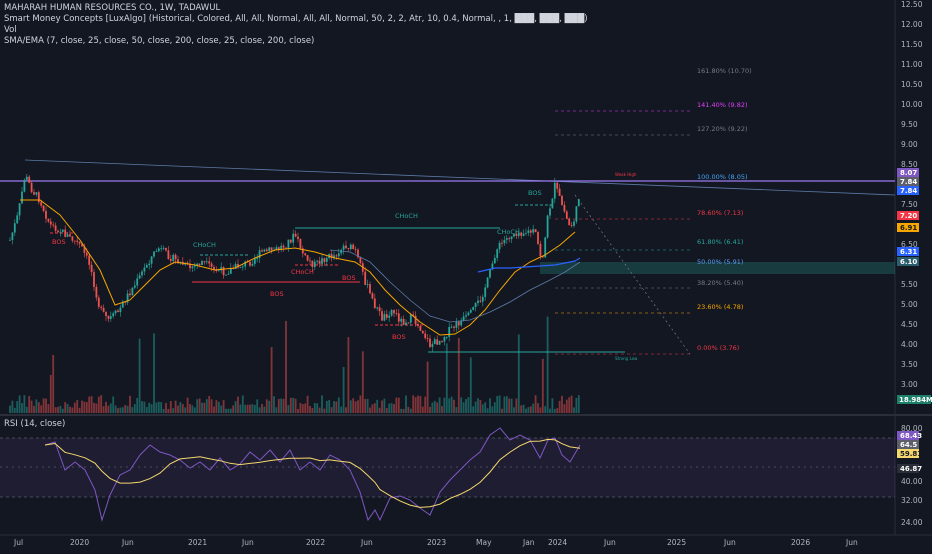  Describe the element at coordinates (626, 358) in the screenshot. I see `strong-low-label: Strong Low` at that location.